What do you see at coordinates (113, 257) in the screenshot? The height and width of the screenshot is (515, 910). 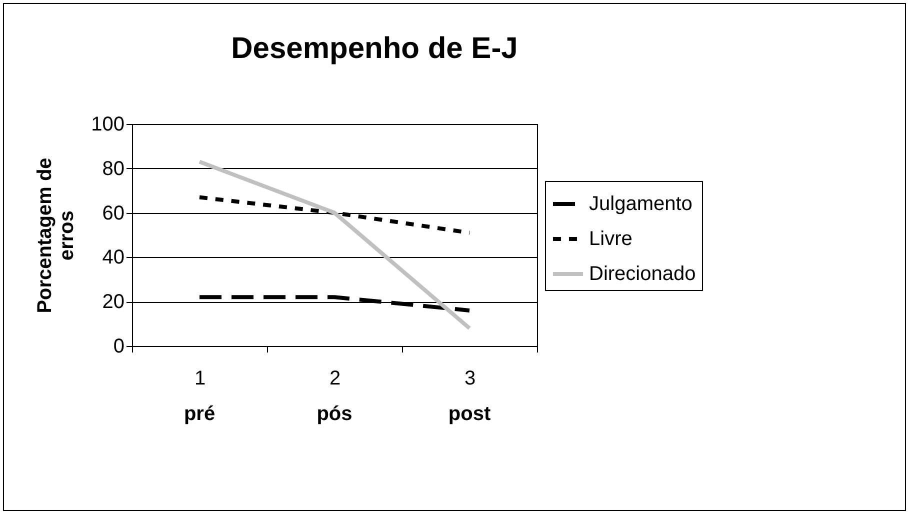 I see `y-tick-label: 40` at bounding box center [113, 257].